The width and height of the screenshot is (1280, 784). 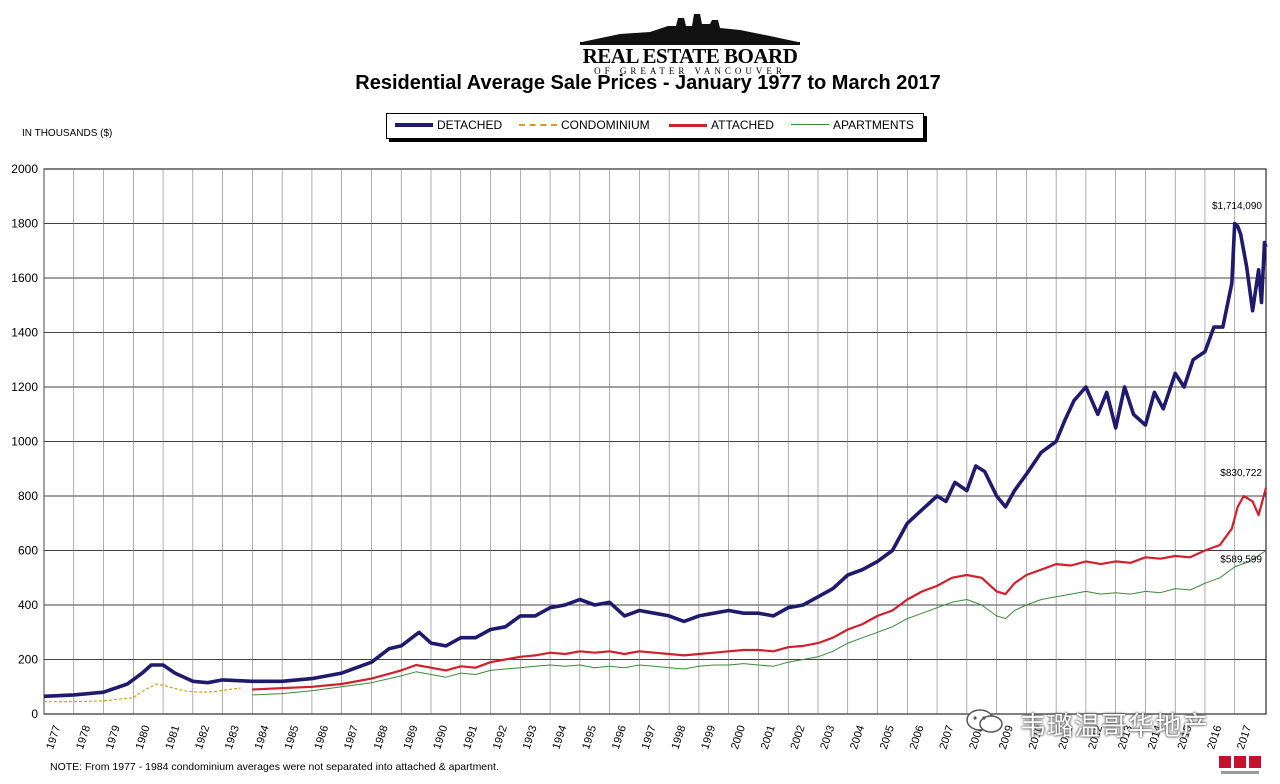 What do you see at coordinates (232, 737) in the screenshot?
I see `x-tick-label: 1983` at bounding box center [232, 737].